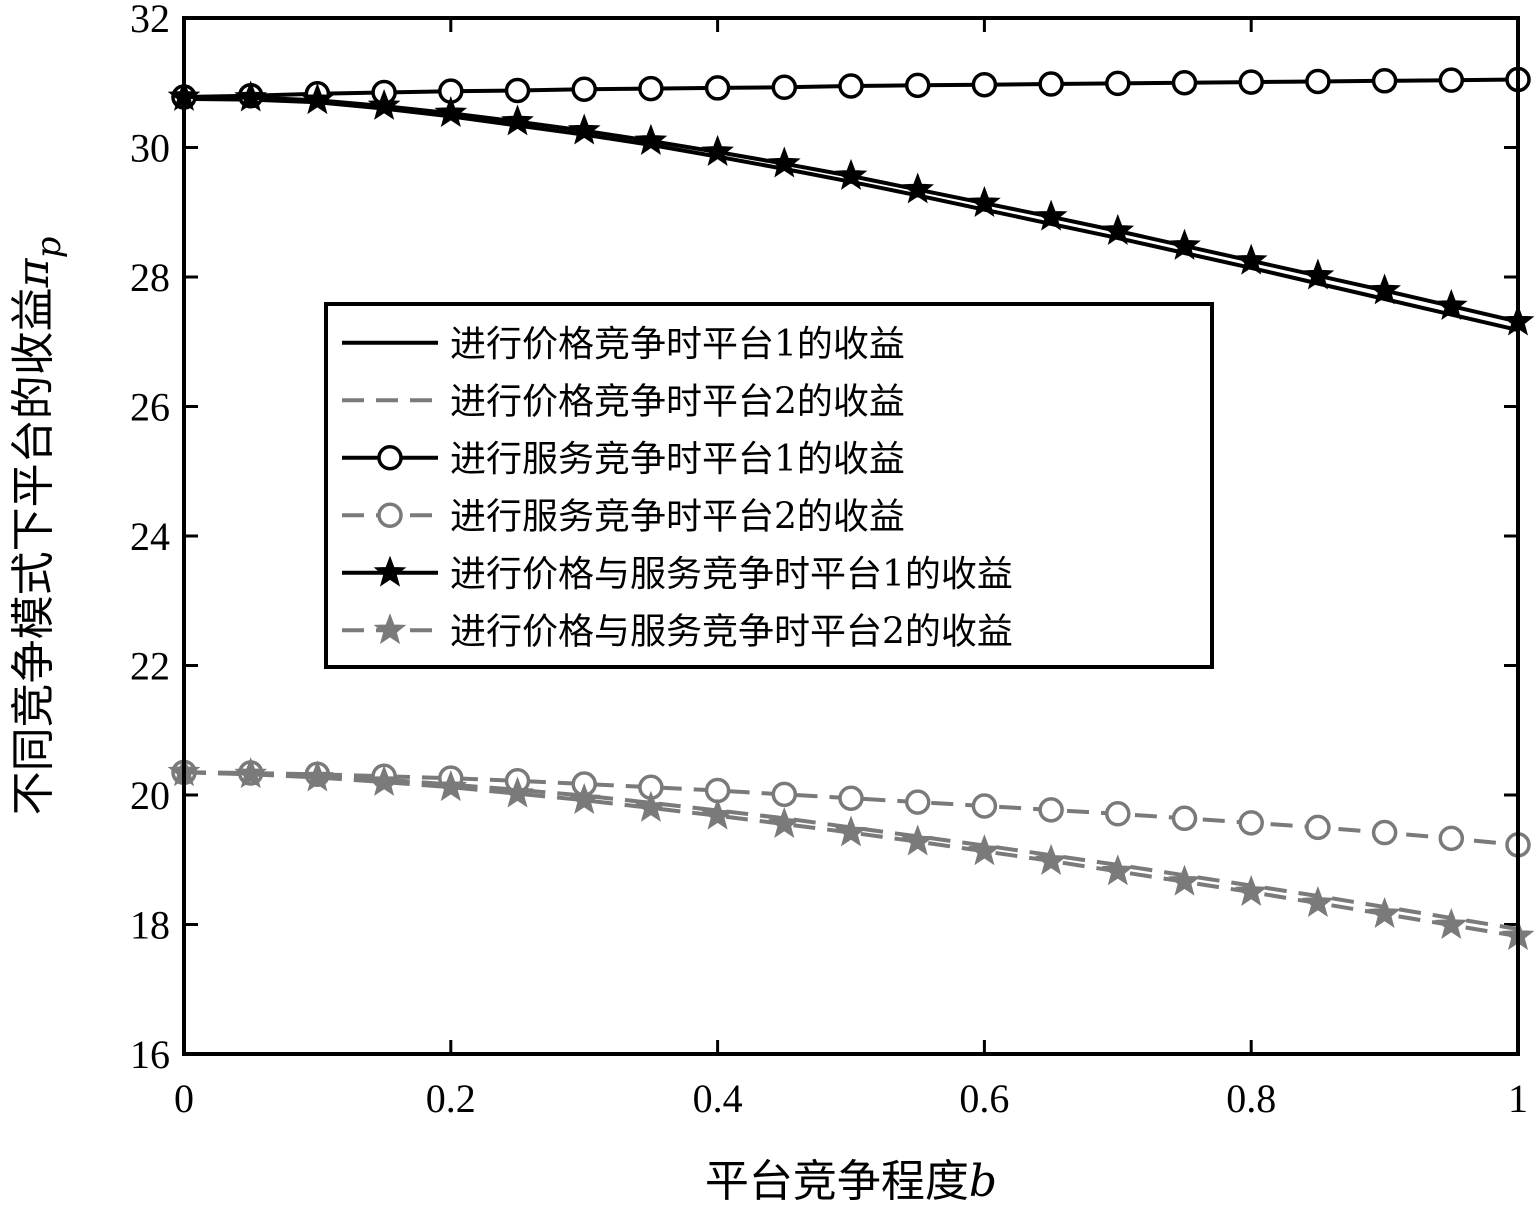 This screenshot has height=1210, width=1535. What do you see at coordinates (1518, 1098) in the screenshot?
I see `x-tick-label: 1` at bounding box center [1518, 1098].